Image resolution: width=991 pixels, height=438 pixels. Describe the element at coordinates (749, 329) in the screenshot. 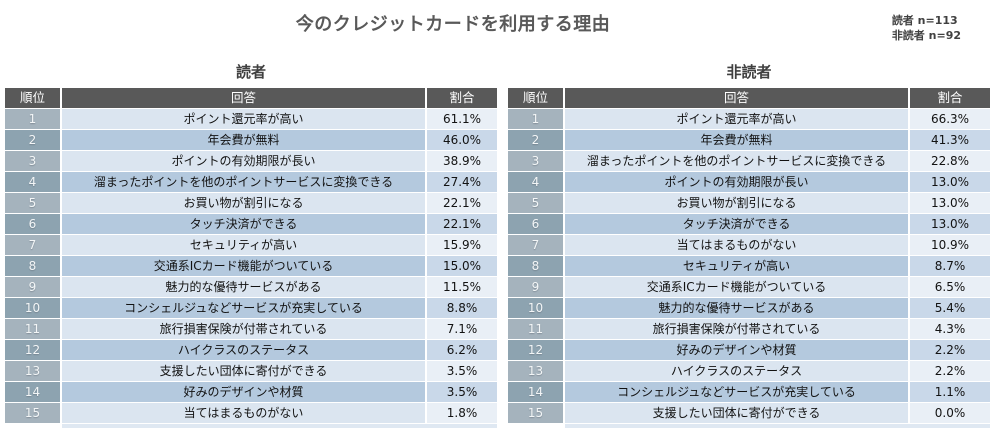

I see `table-row: 11 旅行損害保険が付帯されている 4.3%` at that location.